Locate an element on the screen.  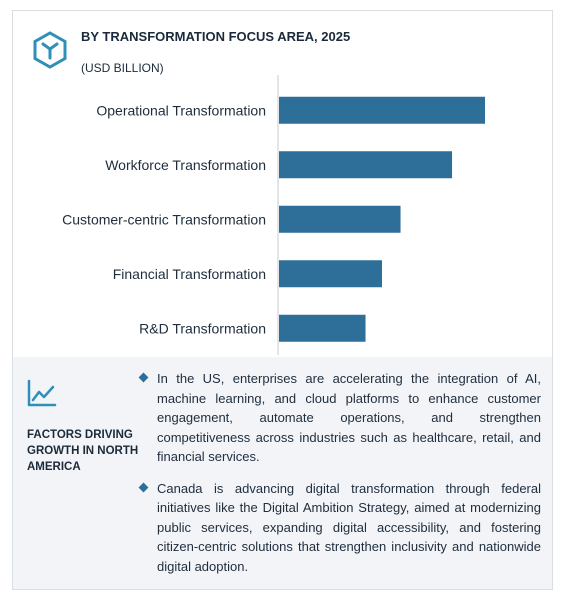
trend-chart-icon is located at coordinates (42, 393).